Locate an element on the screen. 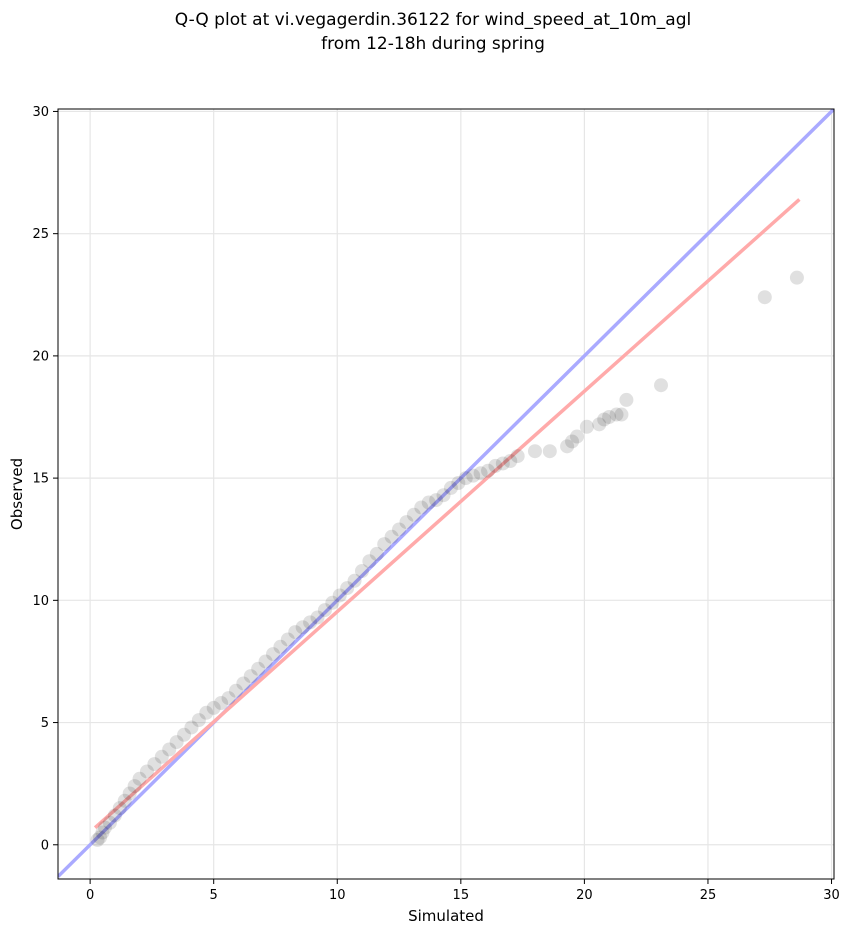 This screenshot has height=934, width=849. x-axis-ticks: 0 5 10 15 20 25 30 is located at coordinates (463, 891).